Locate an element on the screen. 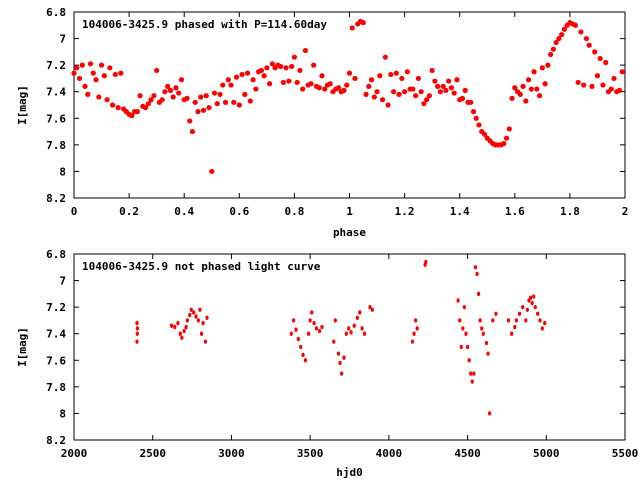 The height and width of the screenshot is (485, 640). y-tick-label: 7.6 is located at coordinates (56, 360).